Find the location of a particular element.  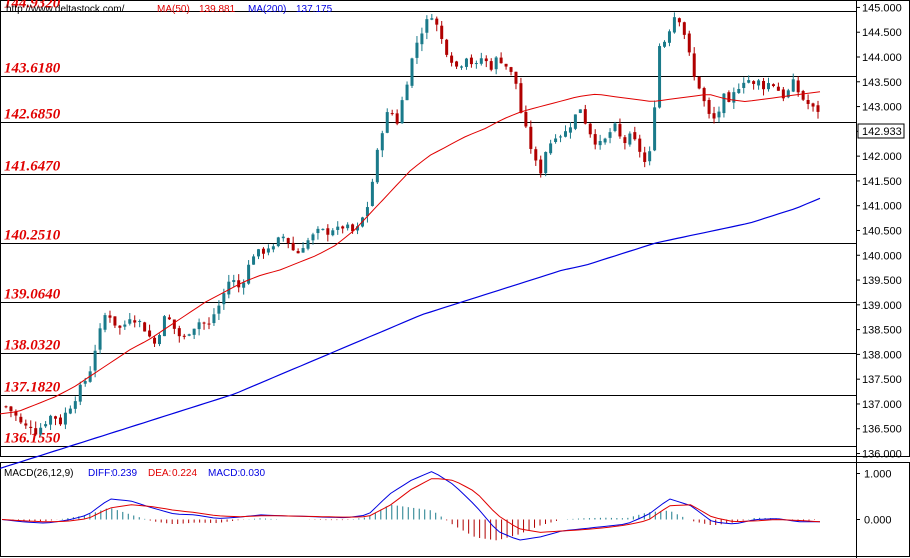

ma50-label: MA(50) is located at coordinates (173, 9).